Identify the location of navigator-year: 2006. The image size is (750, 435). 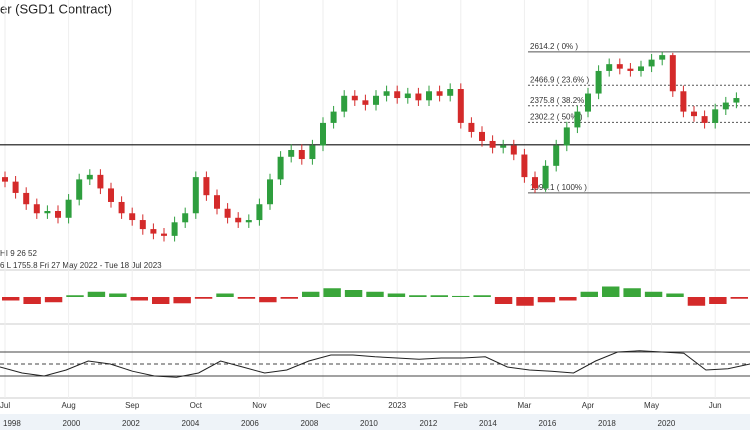
(250, 423).